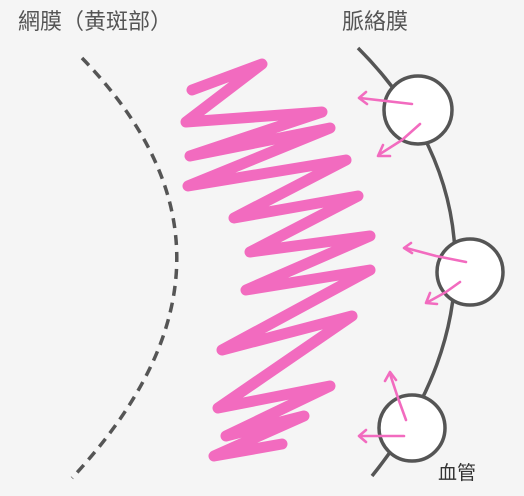 The height and width of the screenshot is (496, 524). Describe the element at coordinates (375, 22) in the screenshot. I see `choroid-label: 脈絡膜` at that location.